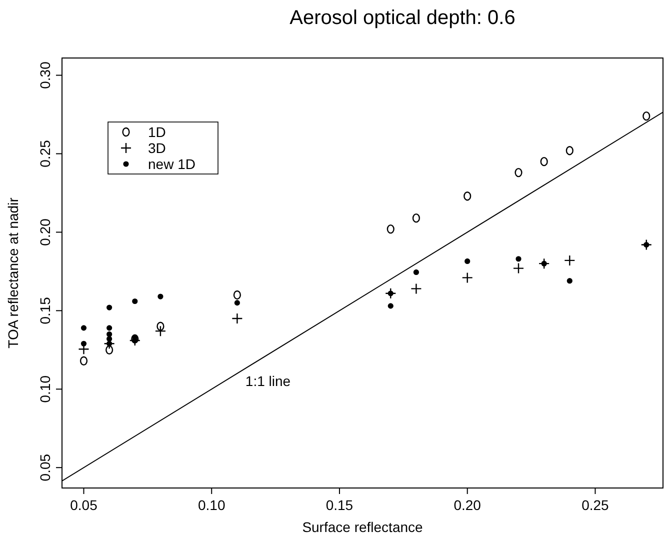 This screenshot has width=665, height=538. Describe the element at coordinates (45, 75) in the screenshot. I see `y-tick-label: 0.30` at that location.